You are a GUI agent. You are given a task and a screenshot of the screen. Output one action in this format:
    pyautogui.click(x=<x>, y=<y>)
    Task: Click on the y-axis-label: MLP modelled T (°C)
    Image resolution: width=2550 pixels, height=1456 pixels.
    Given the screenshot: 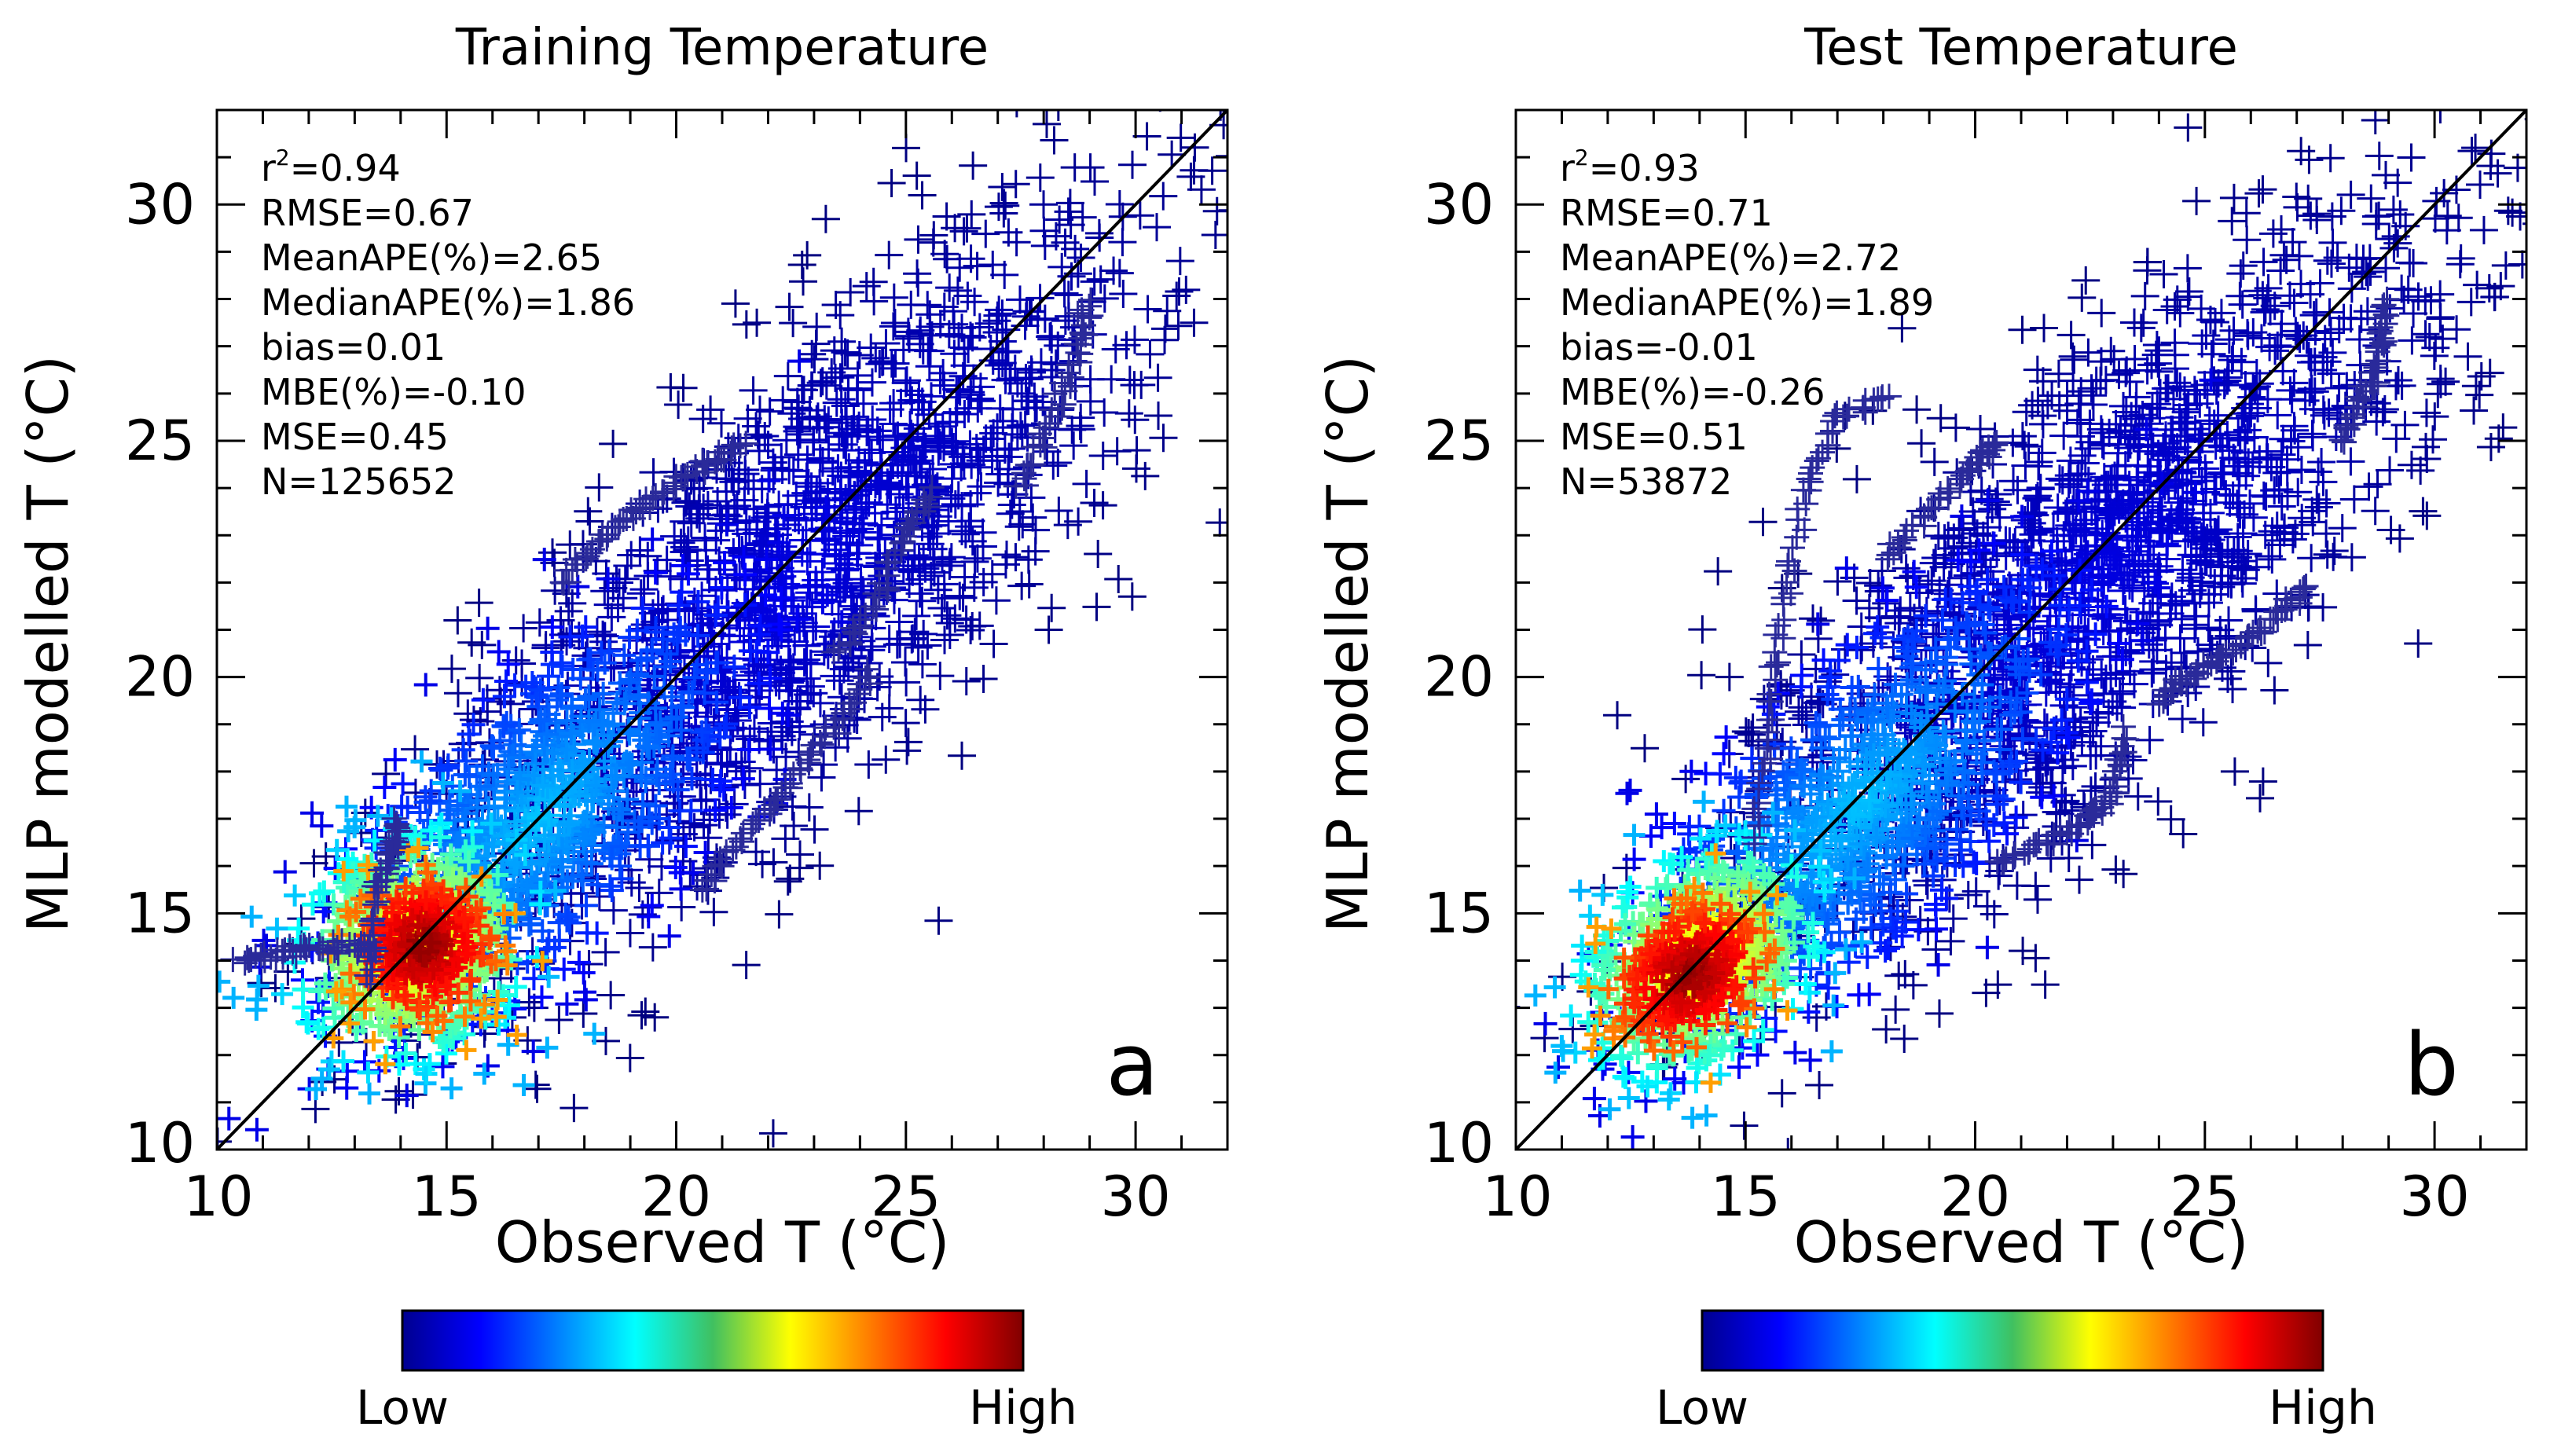 What is the action you would take?
    pyautogui.click(x=48, y=644)
    